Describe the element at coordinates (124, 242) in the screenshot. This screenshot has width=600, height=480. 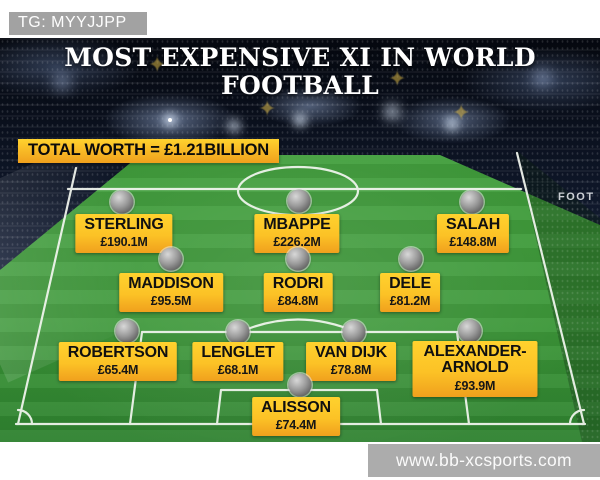
I see `player-value: £190.1M` at that location.